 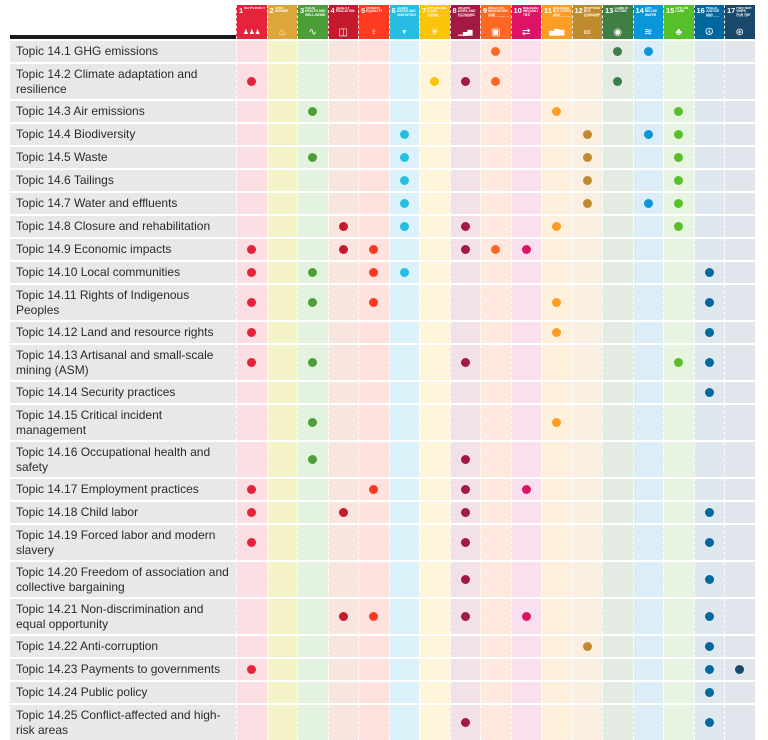 I want to click on sdg-header-text: 3 Good health and well-being, so click(x=313, y=11).